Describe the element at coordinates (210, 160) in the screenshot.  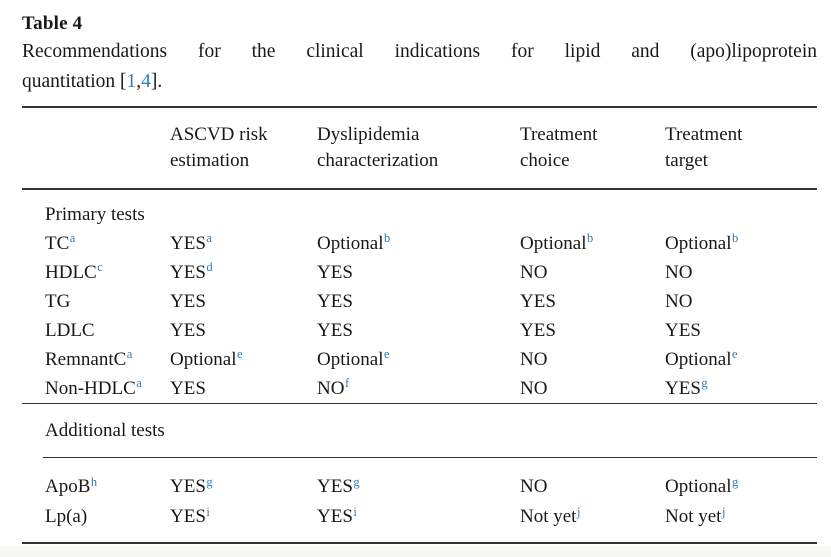
I see `header-line: estimation` at that location.